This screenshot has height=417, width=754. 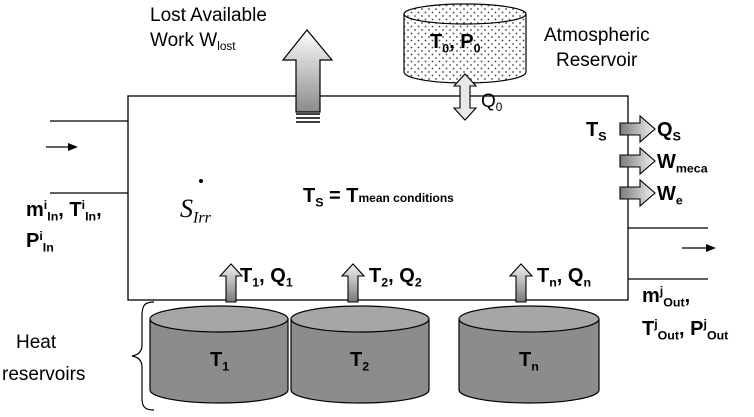 What do you see at coordinates (637, 193) in the screenshot?
I see `we-arrow` at bounding box center [637, 193].